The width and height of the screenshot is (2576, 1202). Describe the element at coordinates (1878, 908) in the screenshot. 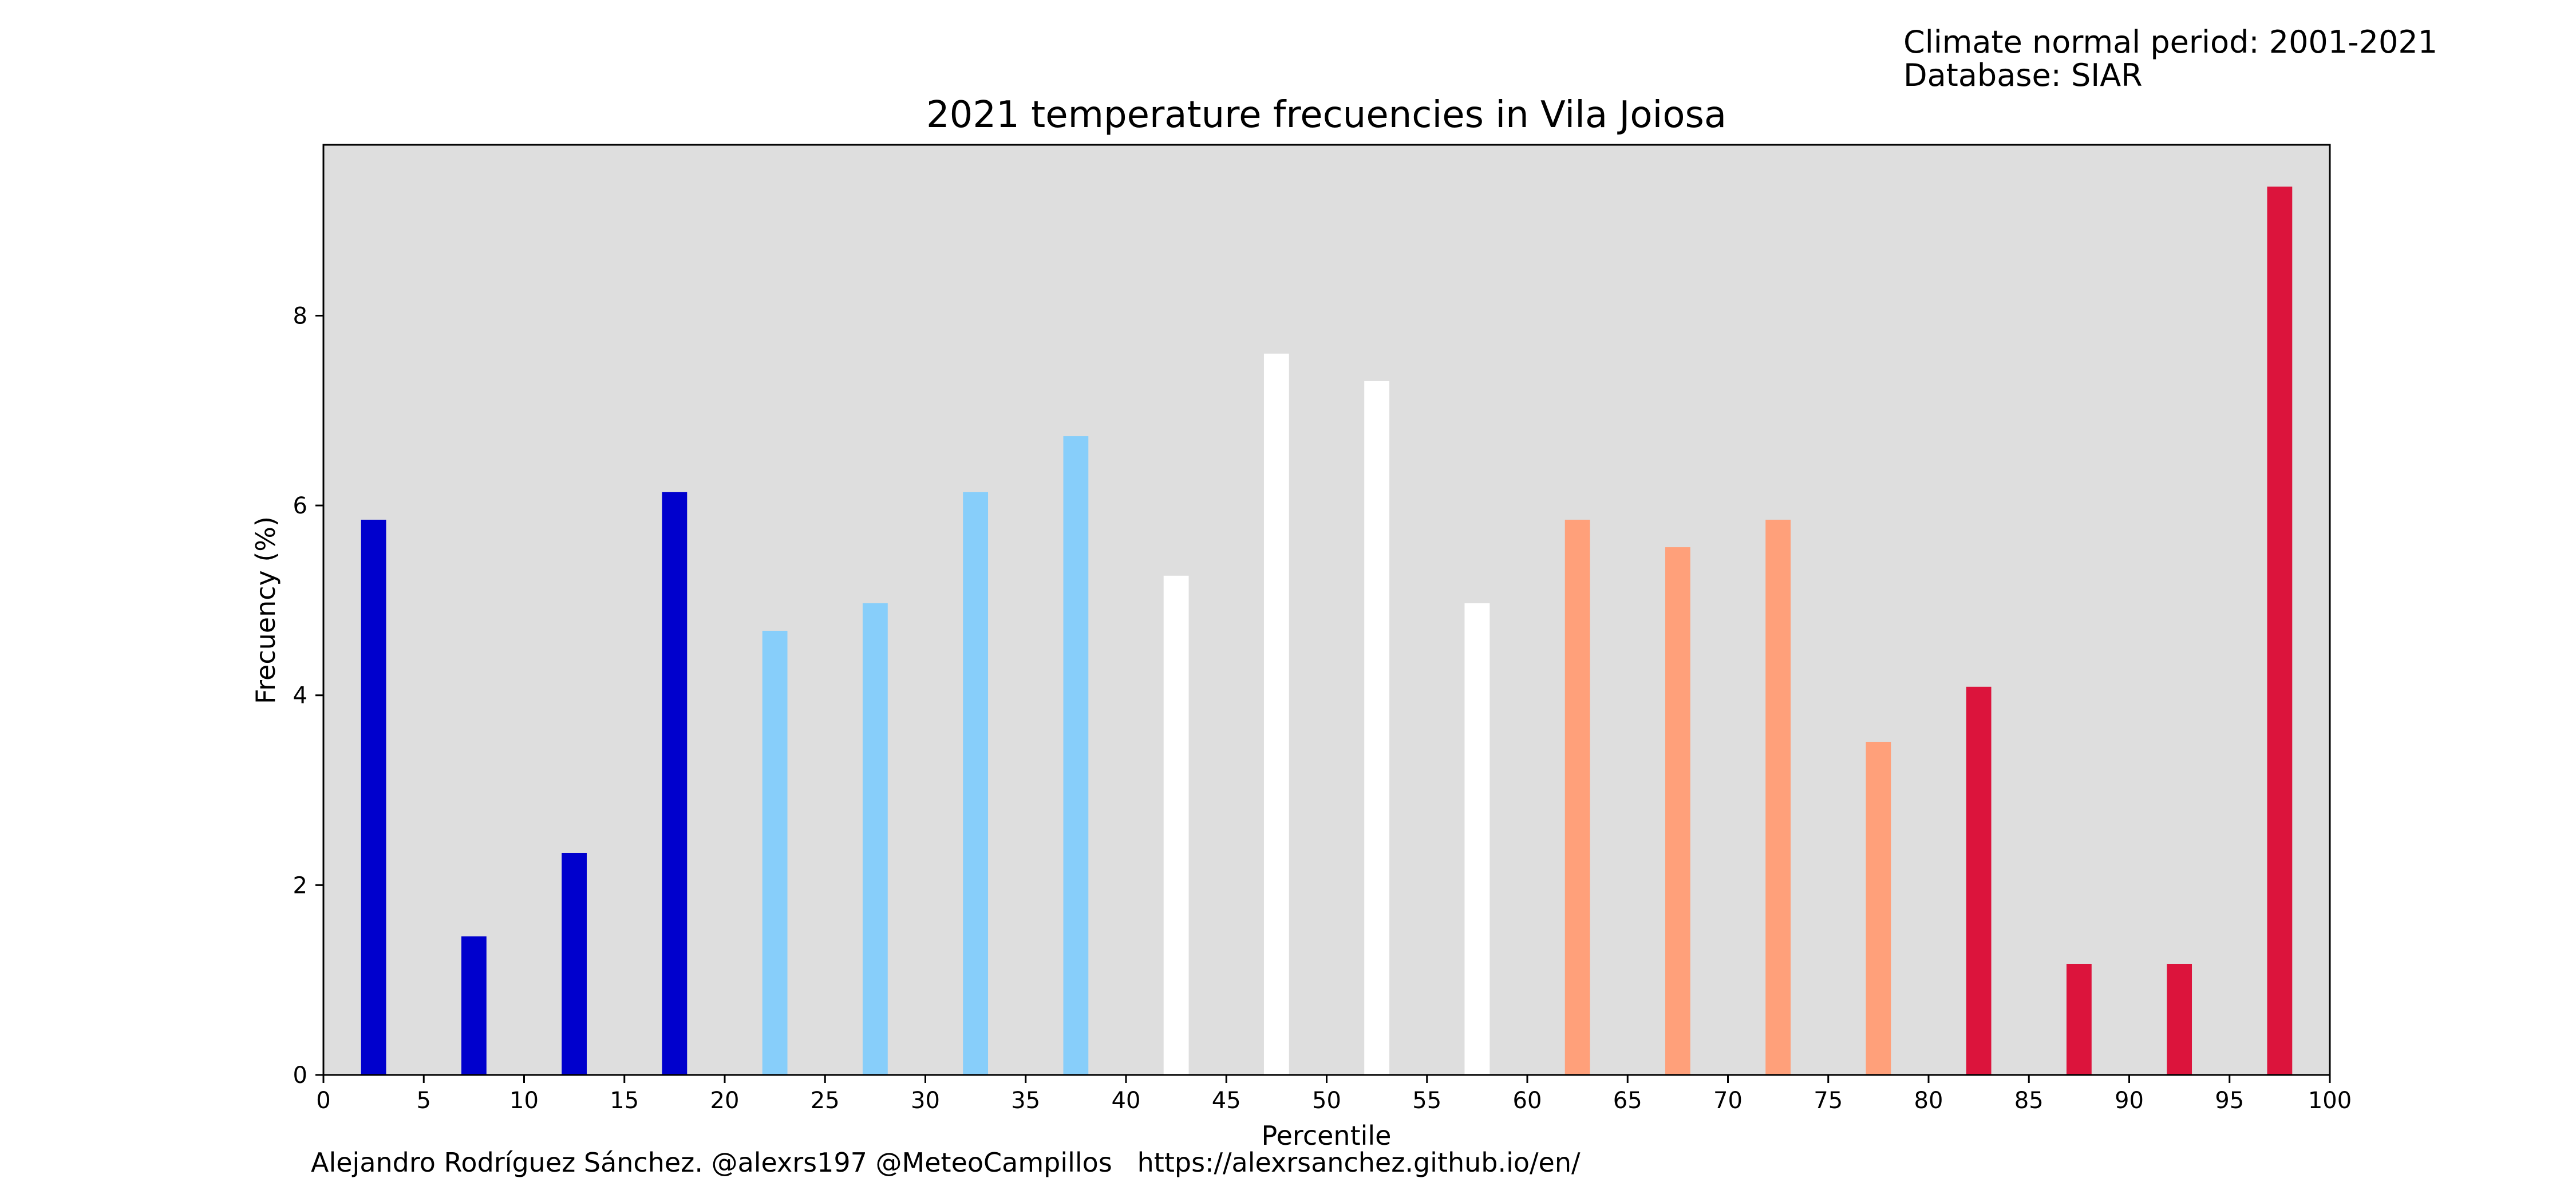

I see `bar-percentile-77.5` at that location.